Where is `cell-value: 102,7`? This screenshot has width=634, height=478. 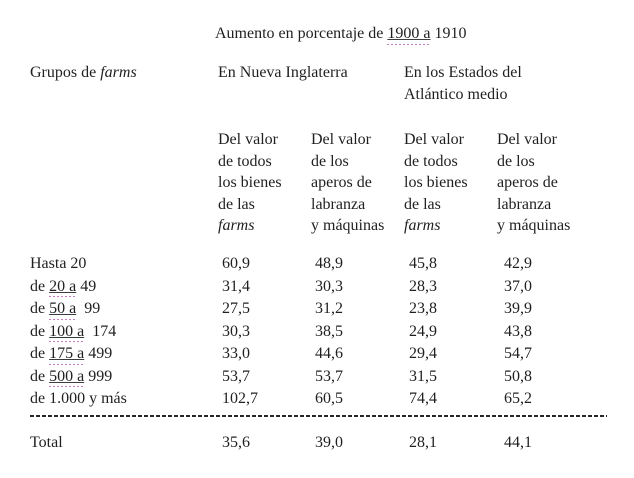
cell-value: 102,7 is located at coordinates (240, 398).